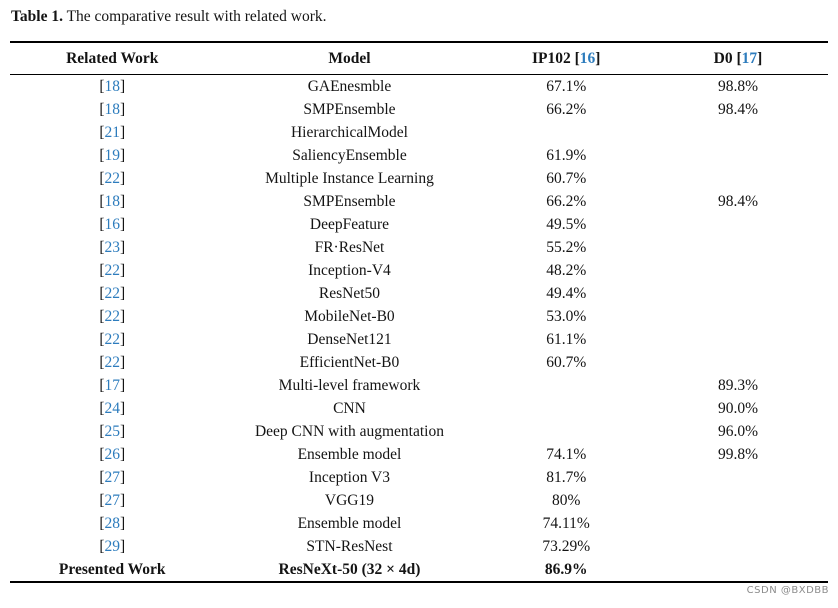  I want to click on cell-model: SMPEnsemble, so click(350, 201).